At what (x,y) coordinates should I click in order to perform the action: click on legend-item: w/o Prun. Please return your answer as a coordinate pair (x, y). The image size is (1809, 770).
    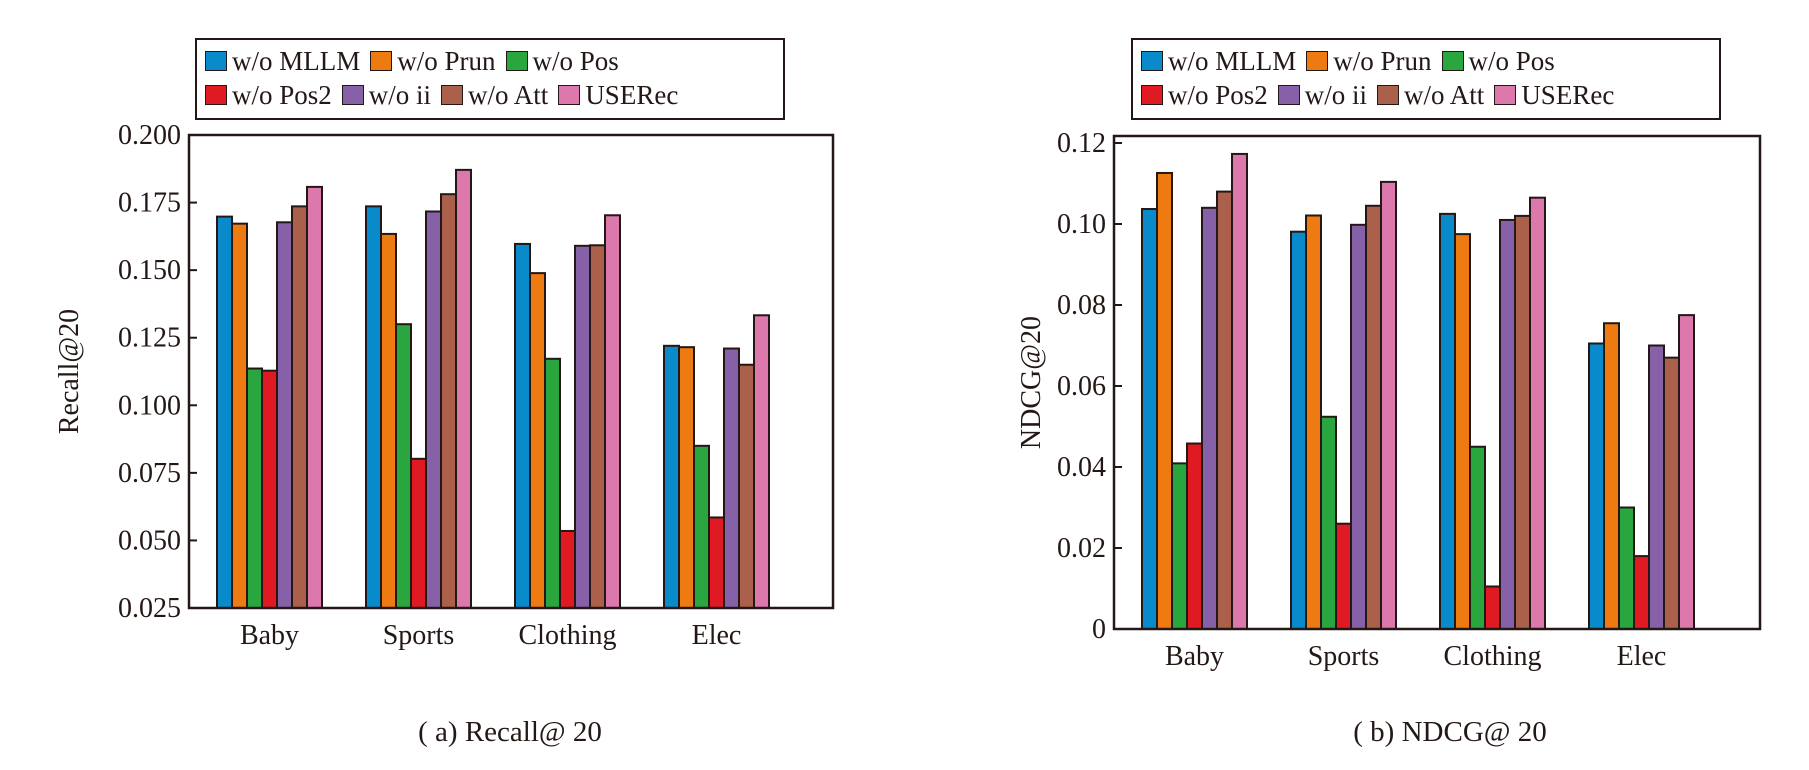
    Looking at the image, I should click on (1369, 61).